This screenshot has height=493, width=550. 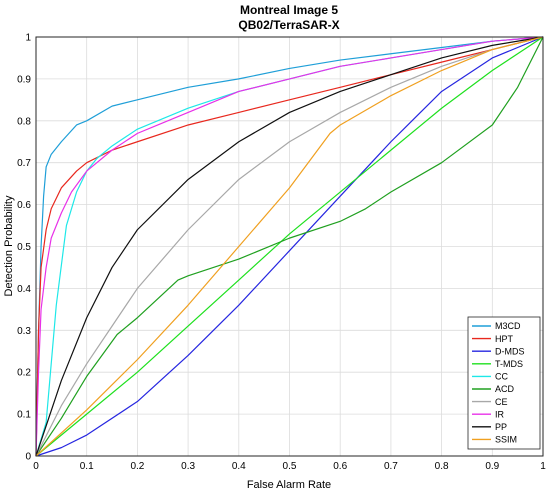 What do you see at coordinates (24, 289) in the screenshot?
I see `y-tick-label: 0.4` at bounding box center [24, 289].